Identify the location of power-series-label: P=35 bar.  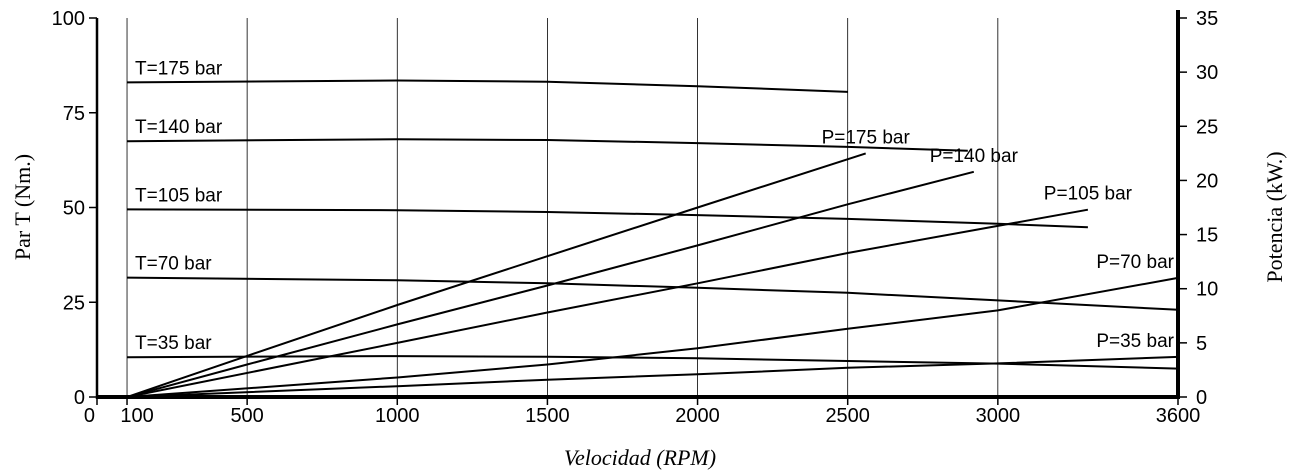
(1135, 341).